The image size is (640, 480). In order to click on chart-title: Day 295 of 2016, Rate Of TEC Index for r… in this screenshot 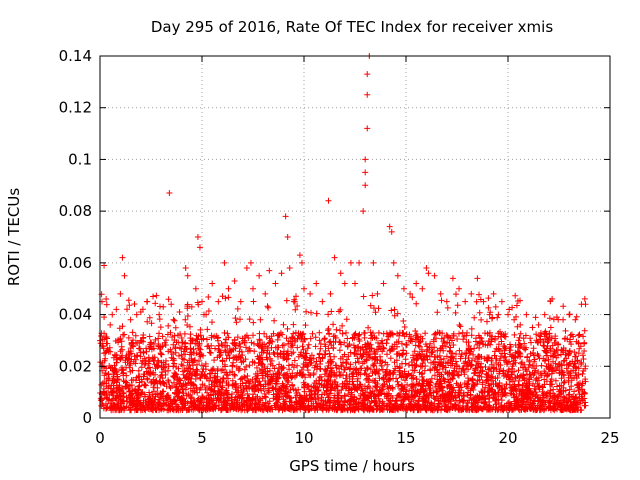, I will do `click(352, 27)`.